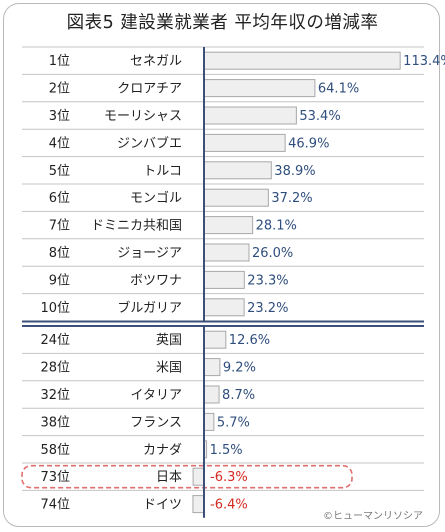 The image size is (445, 532). What do you see at coordinates (294, 171) in the screenshot?
I see `value-label: 38.9%` at bounding box center [294, 171].